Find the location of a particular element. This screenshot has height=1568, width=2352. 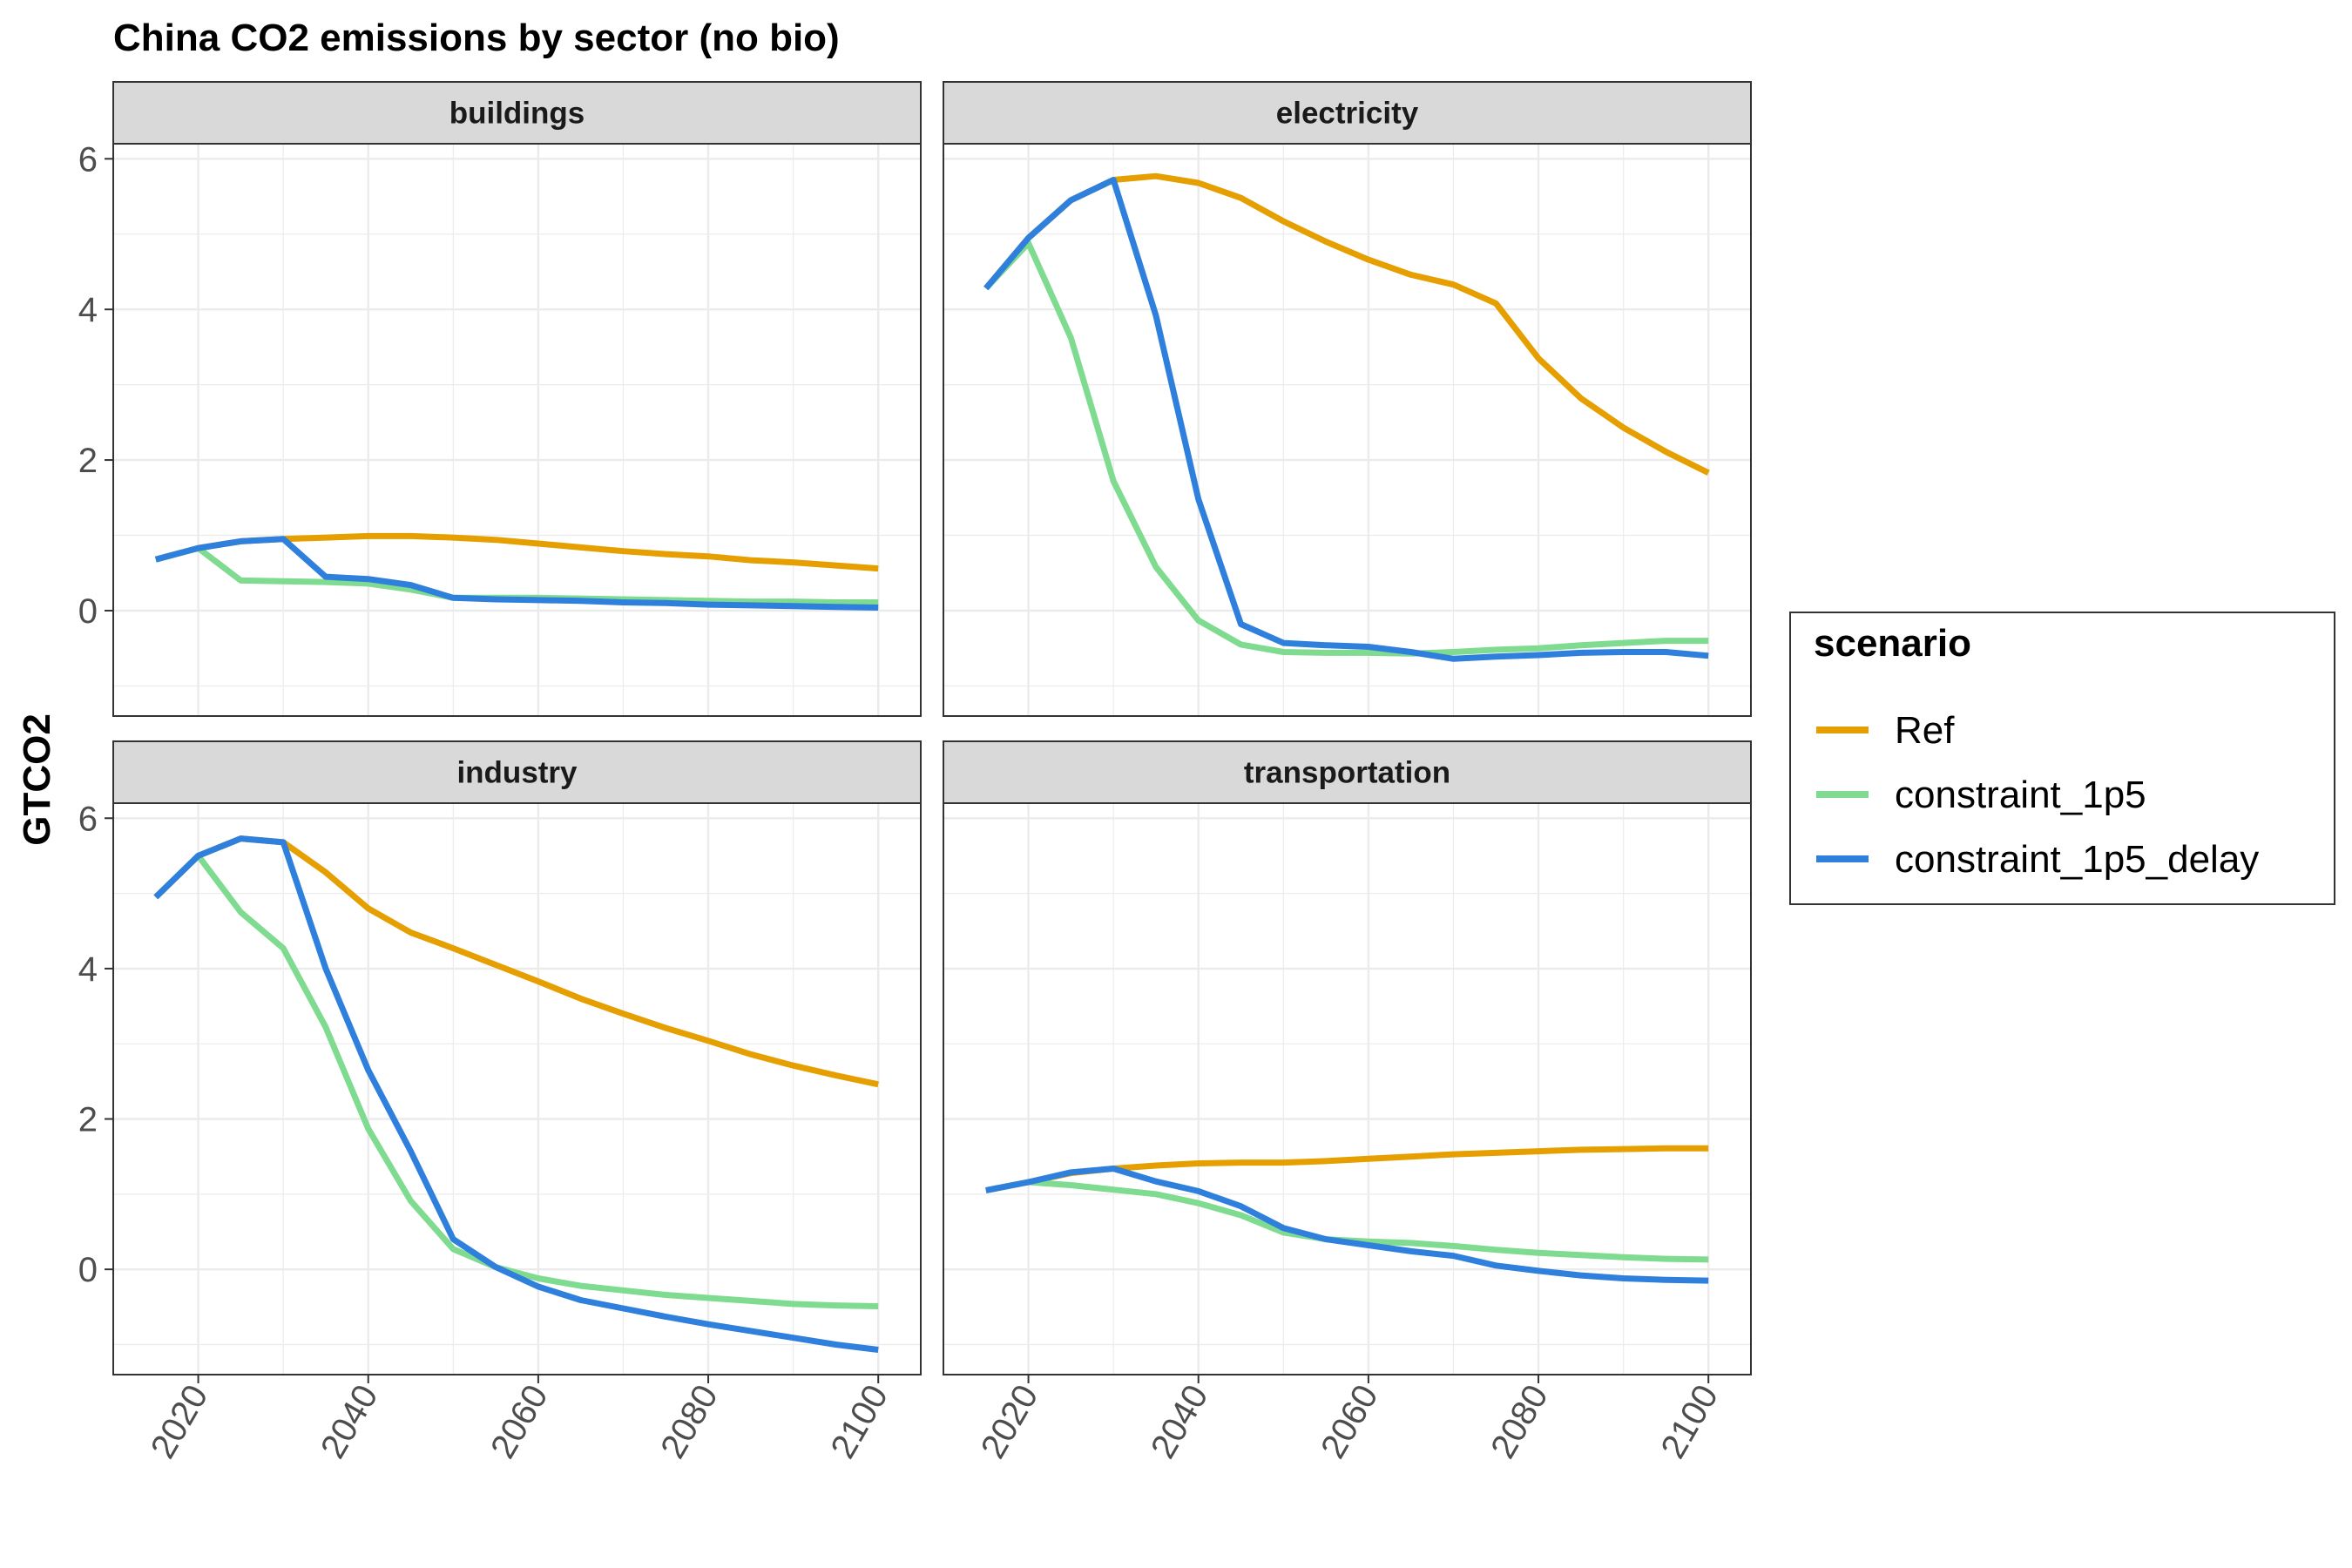

panel-border-transportation is located at coordinates (1348, 1088).